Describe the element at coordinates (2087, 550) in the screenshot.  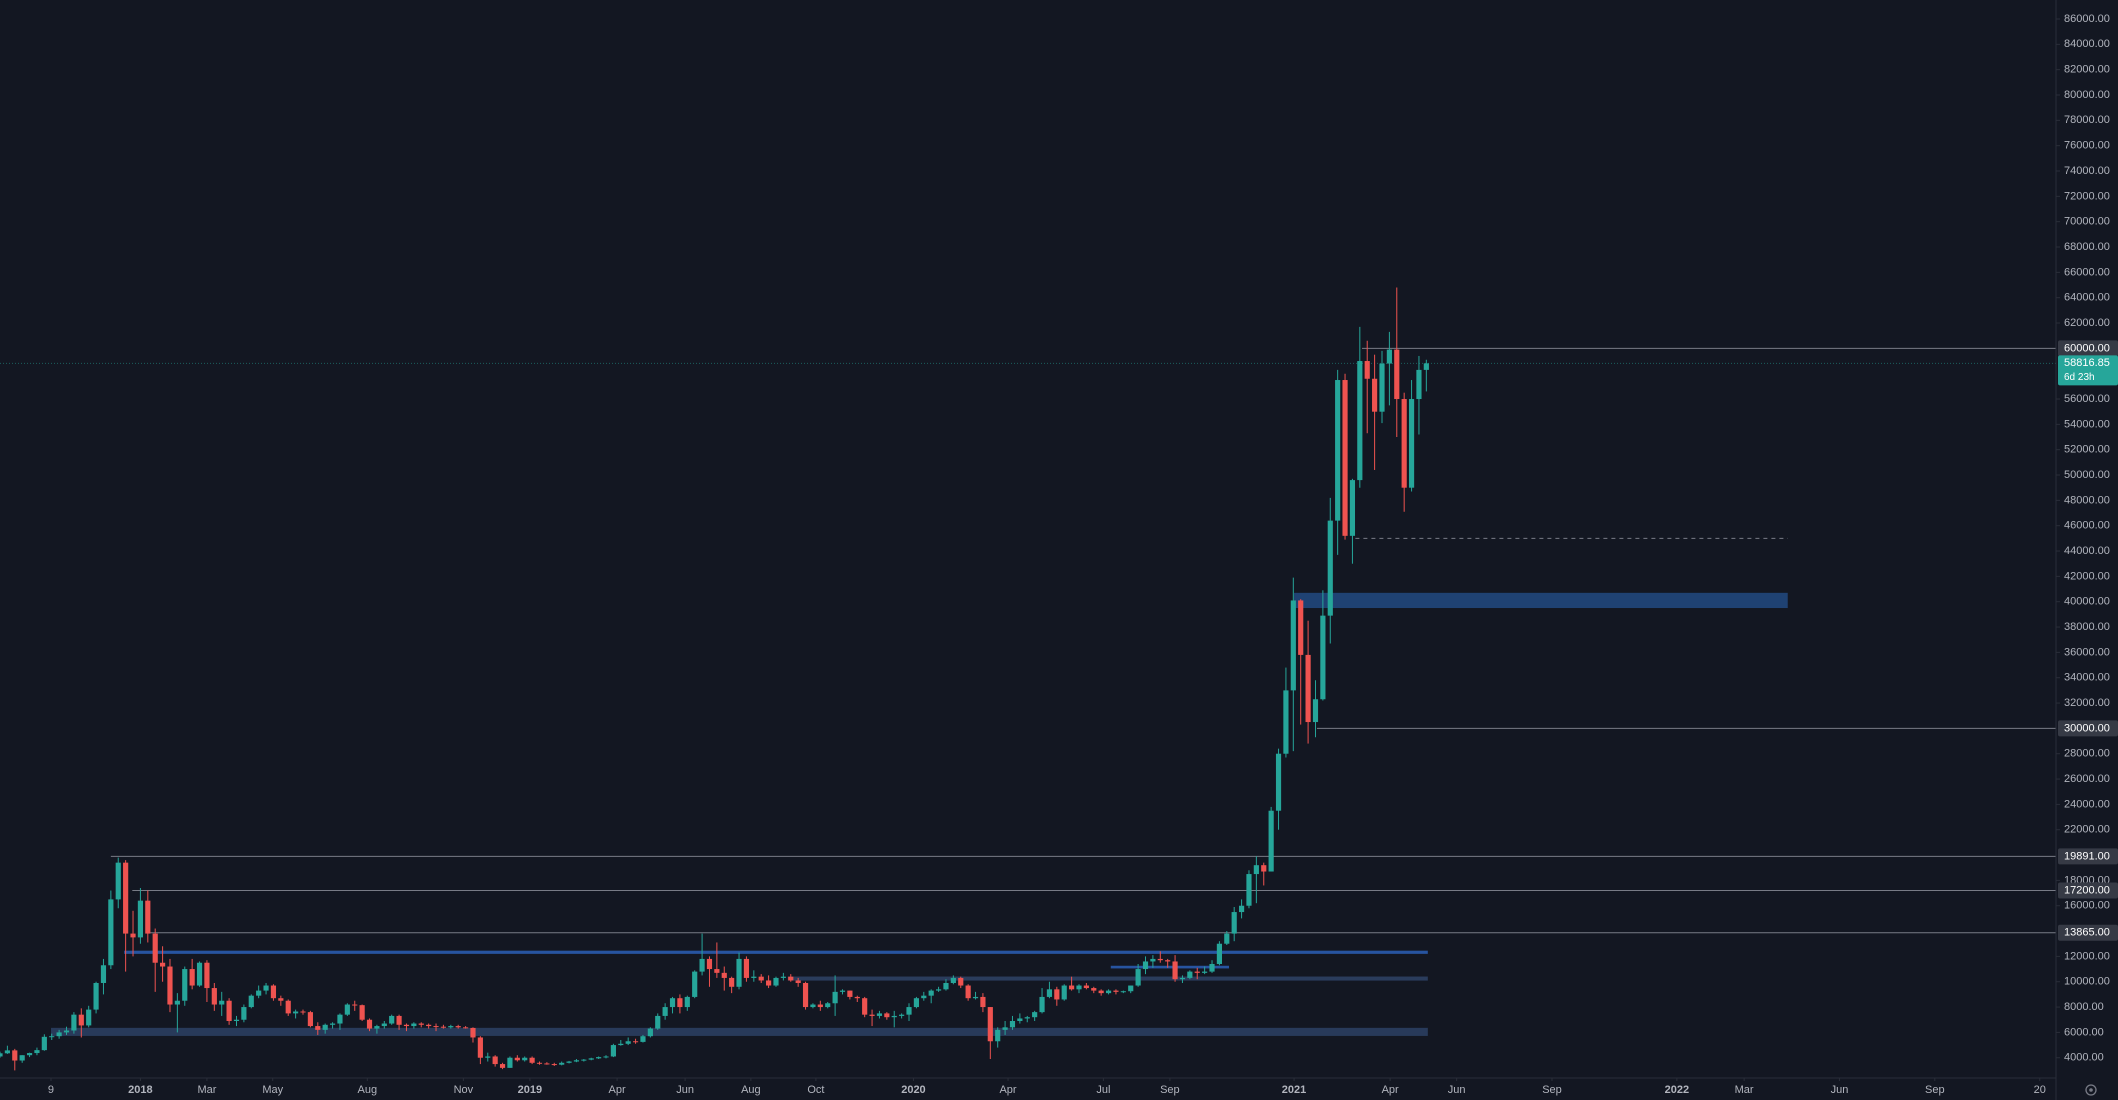
I see `price-scale` at that location.